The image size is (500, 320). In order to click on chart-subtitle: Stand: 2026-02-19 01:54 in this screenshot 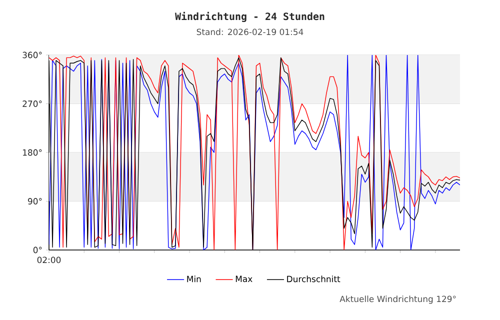, I will do `click(250, 32)`.